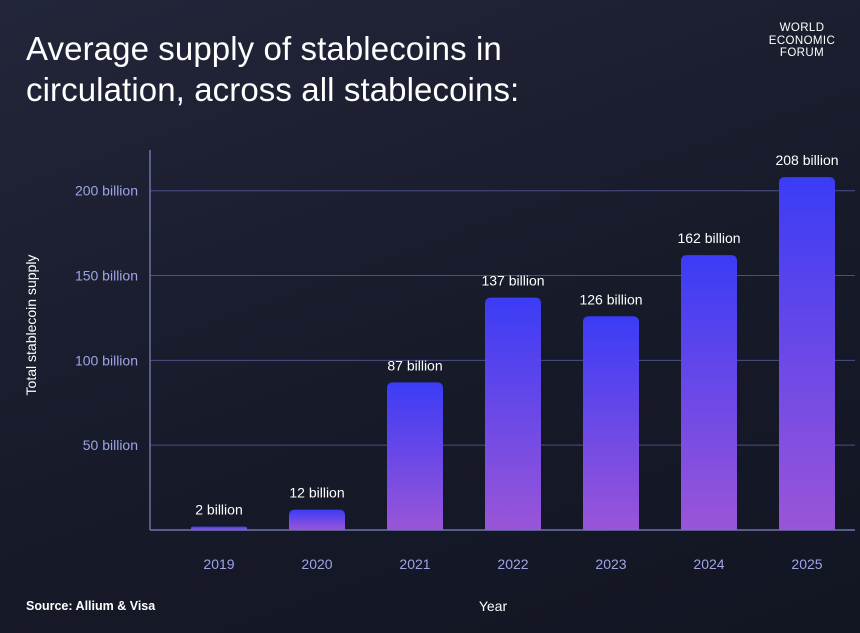  What do you see at coordinates (110, 445) in the screenshot?
I see `y-tick-label: 50 billion` at bounding box center [110, 445].